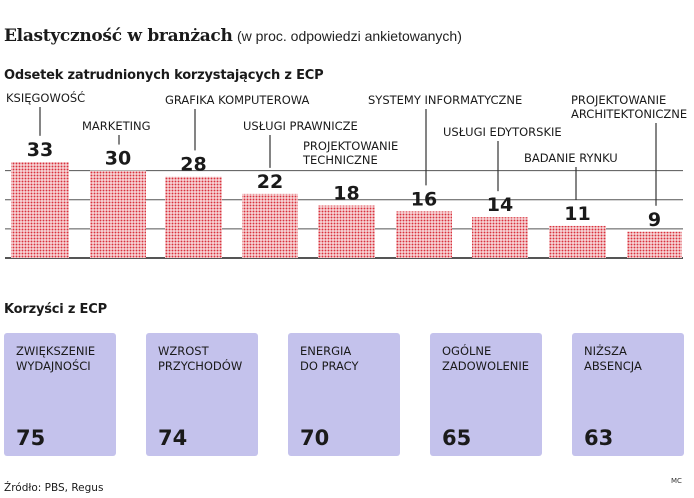  Describe the element at coordinates (329, 359) in the screenshot. I see `benefit-label: ENERGIA DO PRACY` at that location.